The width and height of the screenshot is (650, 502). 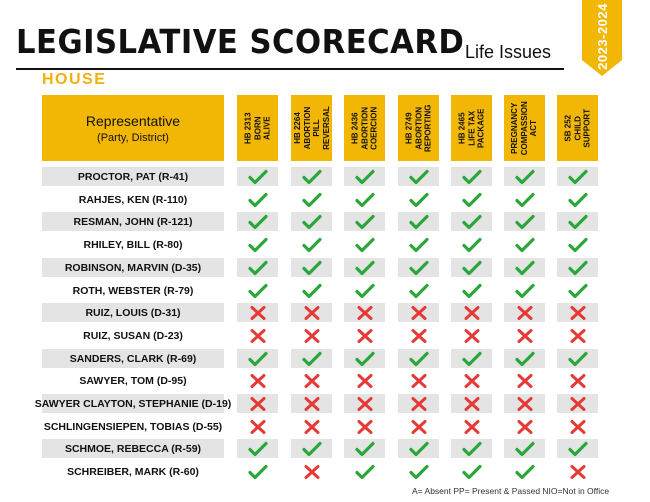 What do you see at coordinates (311, 128) in the screenshot?
I see `bill-column-label: HB 2264 ABORTION PILL REVERSAL` at bounding box center [311, 128].